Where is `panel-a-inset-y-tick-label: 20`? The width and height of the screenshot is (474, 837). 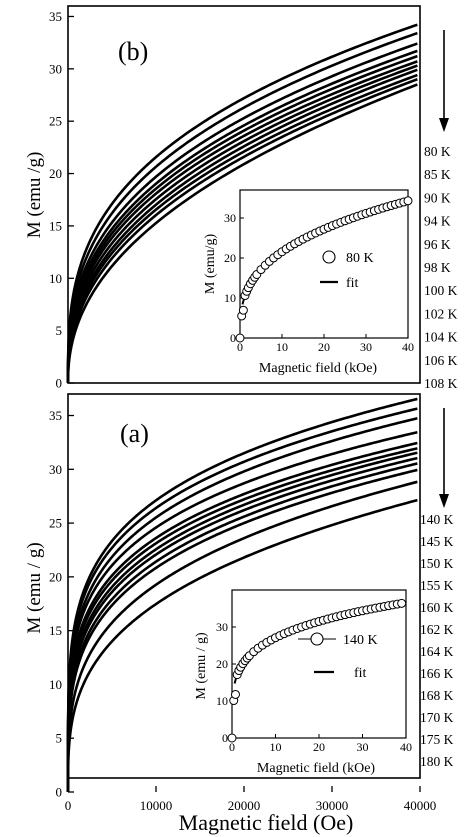
panel-a-inset-y-tick-label: 20 is located at coordinates (222, 664).